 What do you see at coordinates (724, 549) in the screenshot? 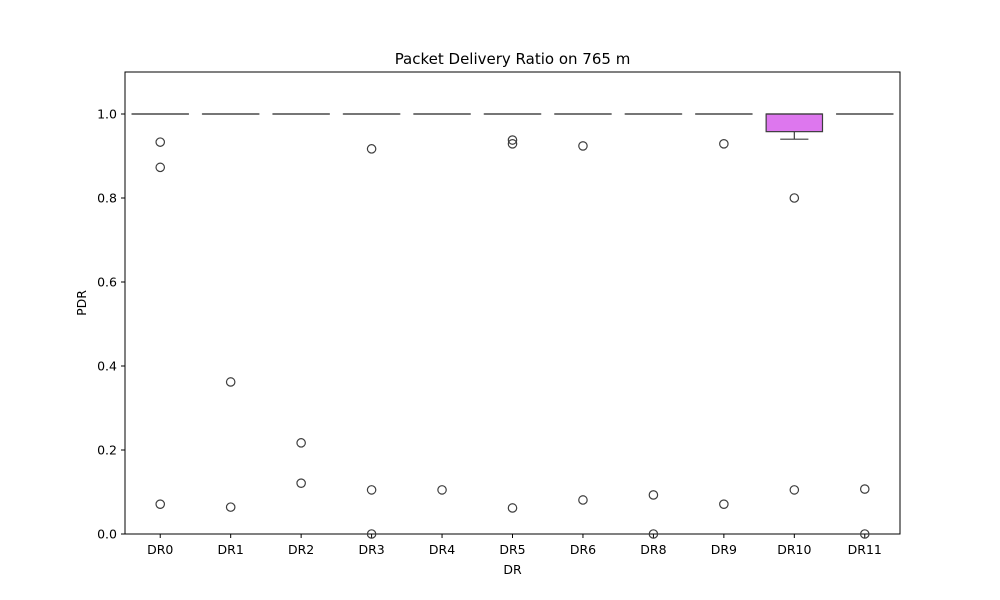
I see `x-tick-label-dr9: DR9` at bounding box center [724, 549].